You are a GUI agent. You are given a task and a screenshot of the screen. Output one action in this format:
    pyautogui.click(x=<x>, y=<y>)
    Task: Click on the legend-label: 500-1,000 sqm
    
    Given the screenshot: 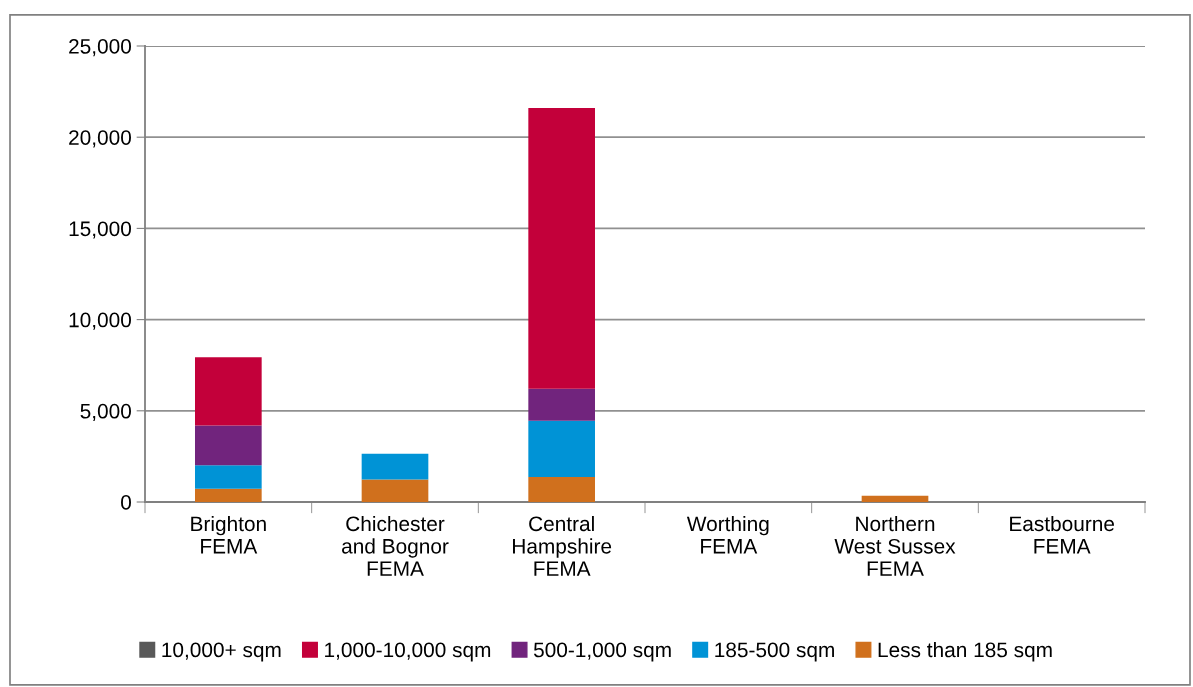 What is the action you would take?
    pyautogui.click(x=602, y=652)
    